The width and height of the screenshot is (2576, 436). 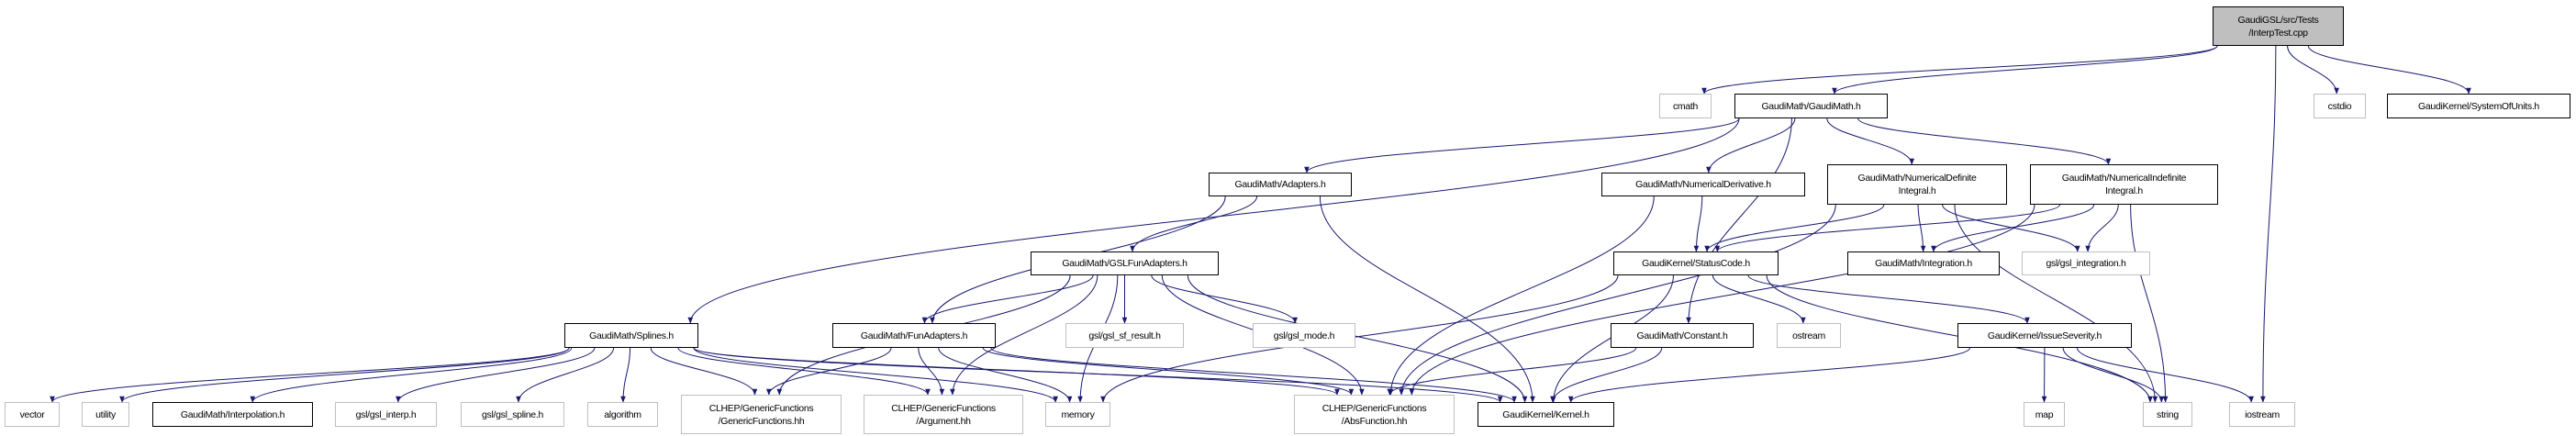 I want to click on node-label: gsl/gsl_integration.h, so click(x=2086, y=263).